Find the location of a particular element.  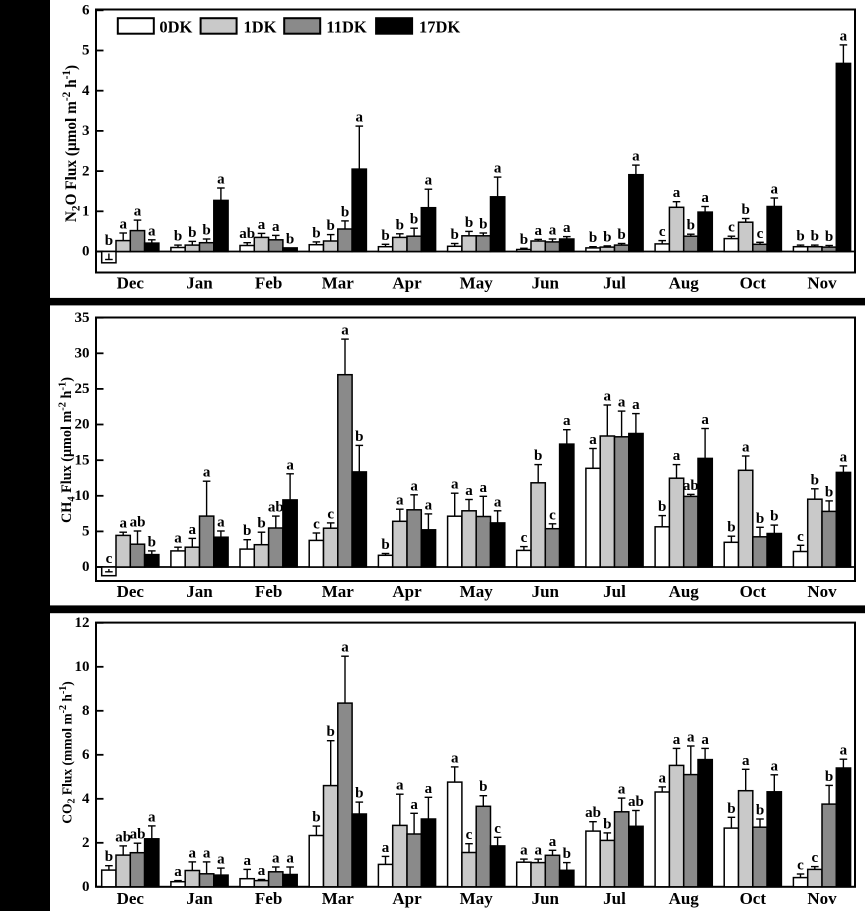

svg-text: 17DK is located at coordinates (439, 26).